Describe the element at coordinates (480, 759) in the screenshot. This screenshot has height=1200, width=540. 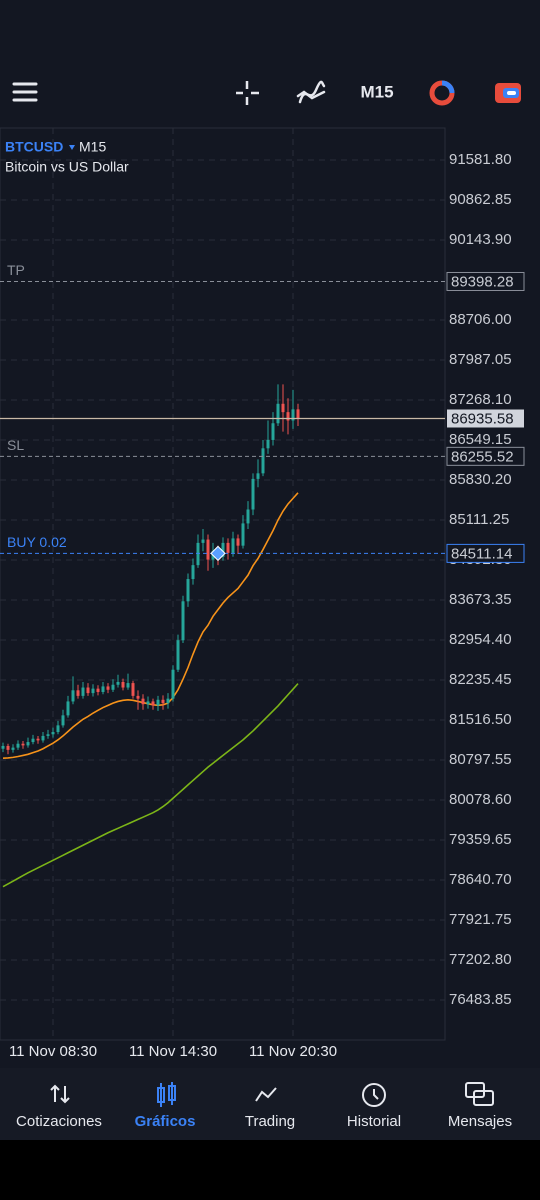
I see `y-tick-label: 80797.55` at that location.